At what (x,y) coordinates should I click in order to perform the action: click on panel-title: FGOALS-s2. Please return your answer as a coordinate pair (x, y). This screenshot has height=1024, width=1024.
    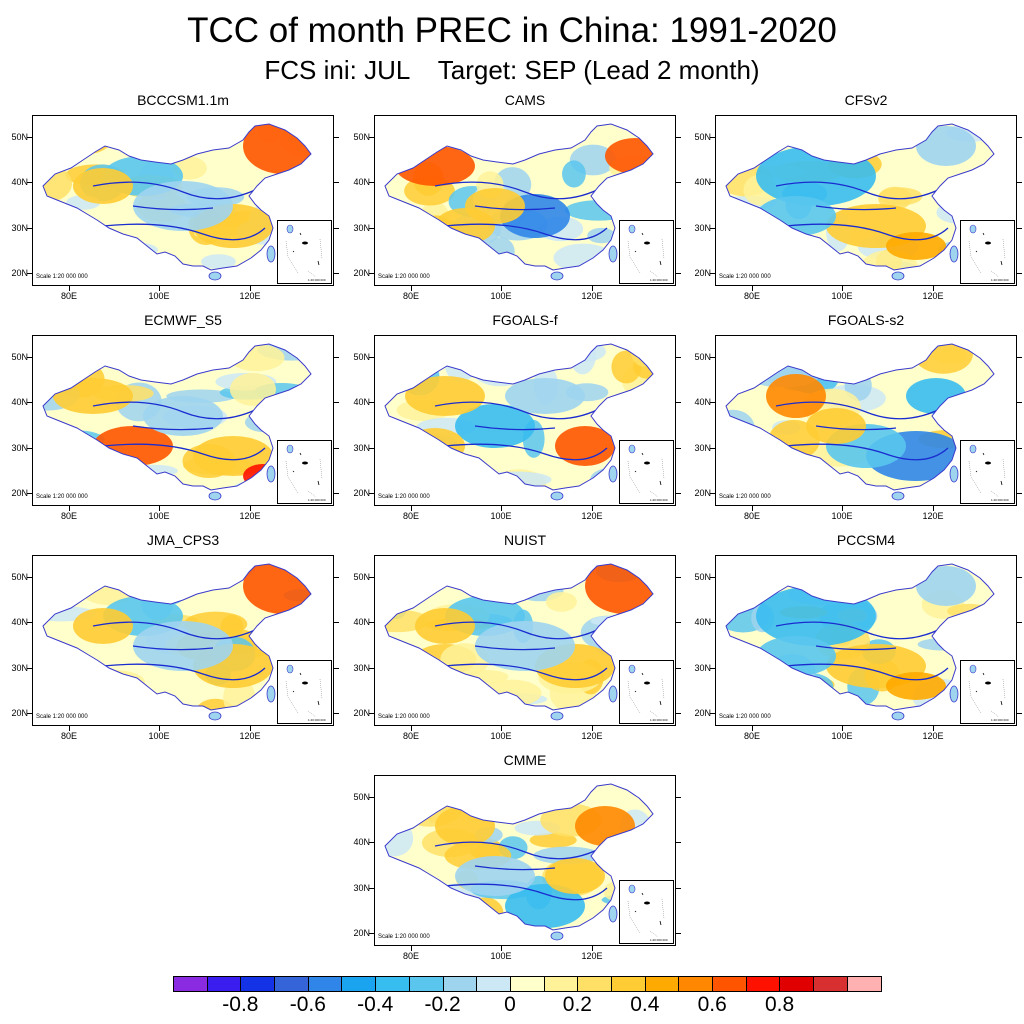
    Looking at the image, I should click on (866, 320).